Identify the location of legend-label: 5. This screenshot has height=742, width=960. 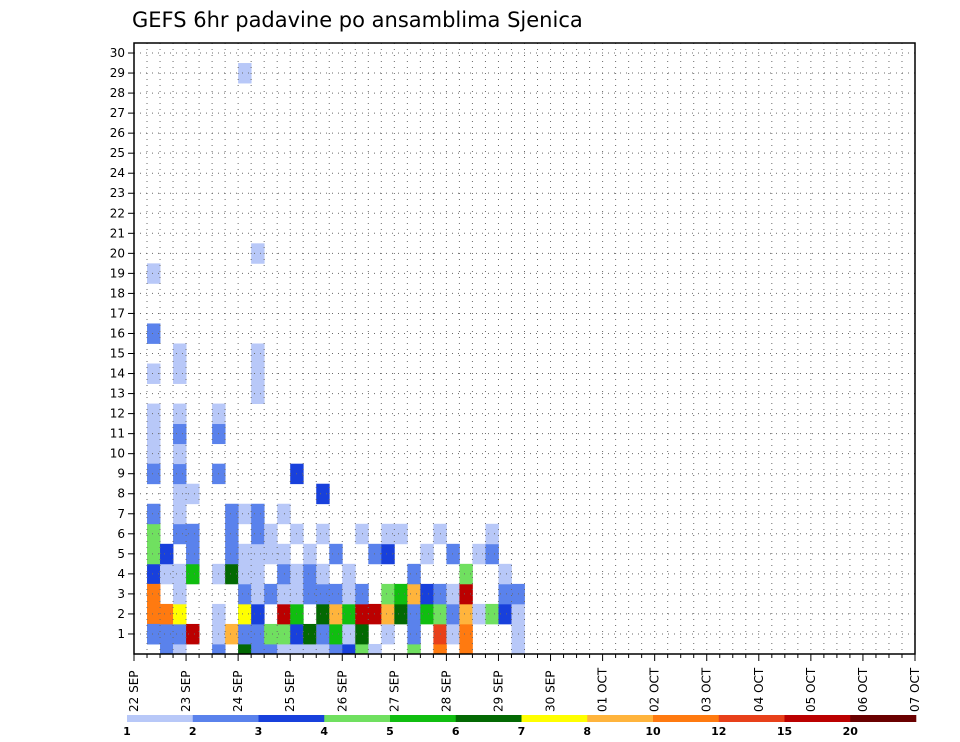
(390, 731).